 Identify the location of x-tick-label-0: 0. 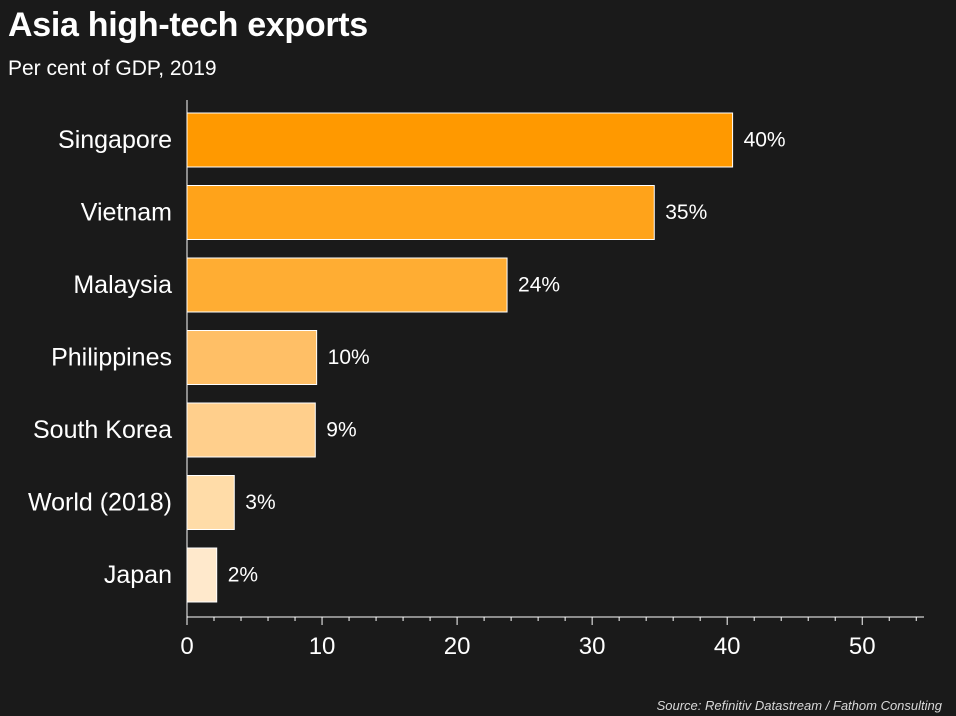
(186, 646).